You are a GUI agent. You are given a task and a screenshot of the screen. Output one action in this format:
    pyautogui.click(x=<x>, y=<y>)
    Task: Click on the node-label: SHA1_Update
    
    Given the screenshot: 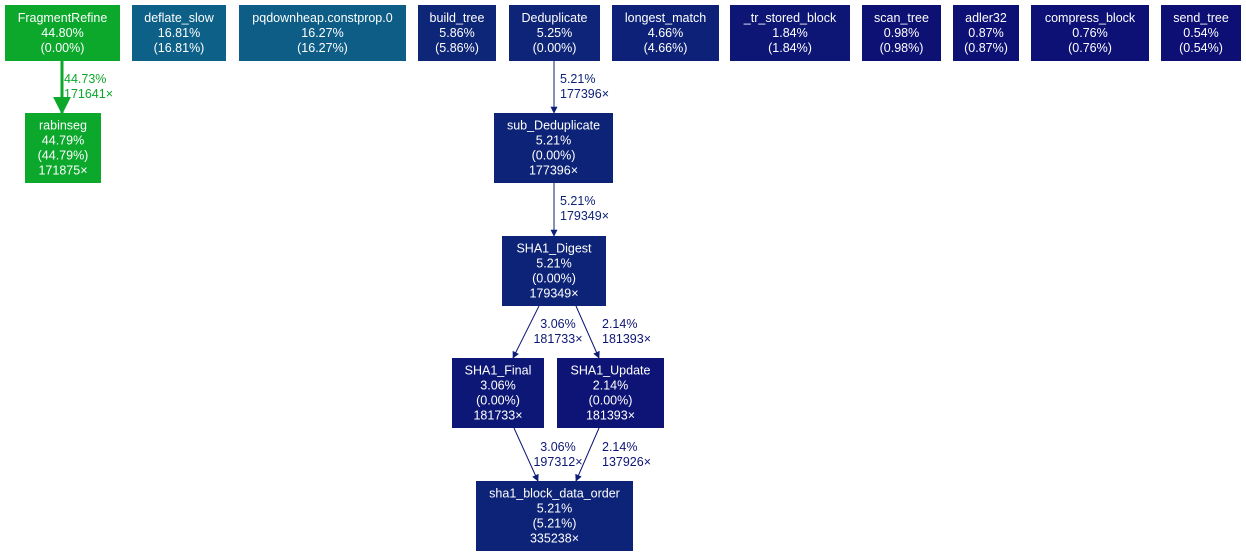 What is the action you would take?
    pyautogui.click(x=611, y=371)
    